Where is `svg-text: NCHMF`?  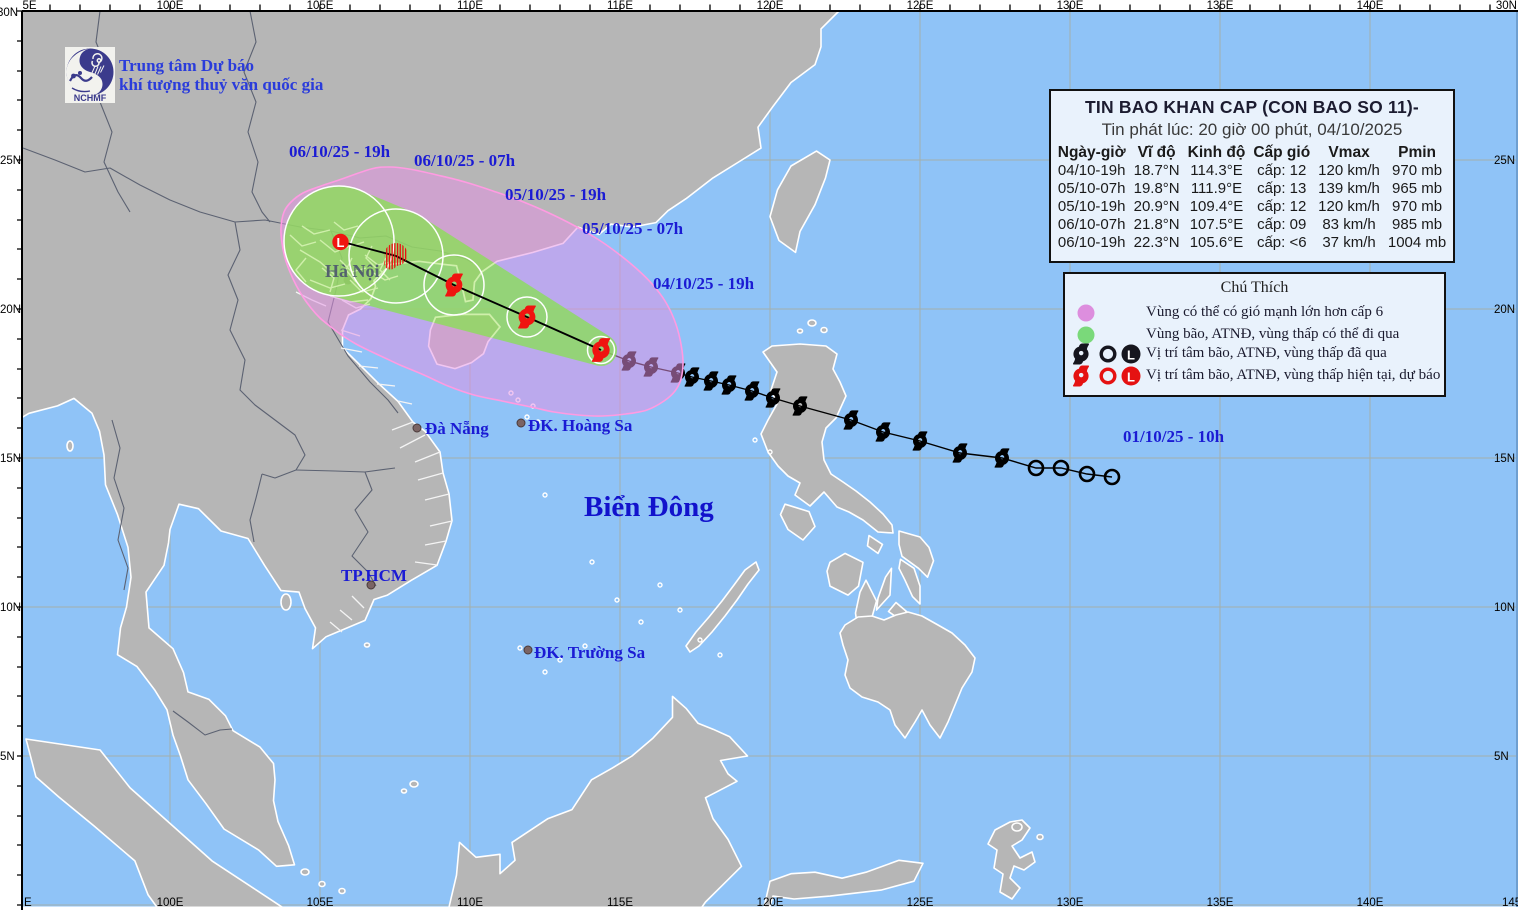 svg-text: NCHMF is located at coordinates (90, 98).